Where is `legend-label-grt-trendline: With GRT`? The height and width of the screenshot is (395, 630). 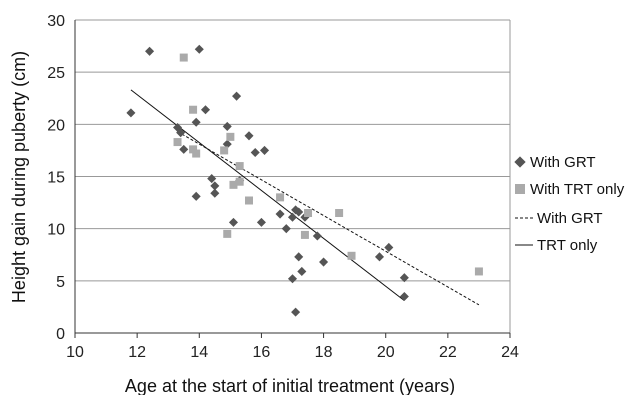
legend-label-grt-trendline: With GRT is located at coordinates (570, 218).